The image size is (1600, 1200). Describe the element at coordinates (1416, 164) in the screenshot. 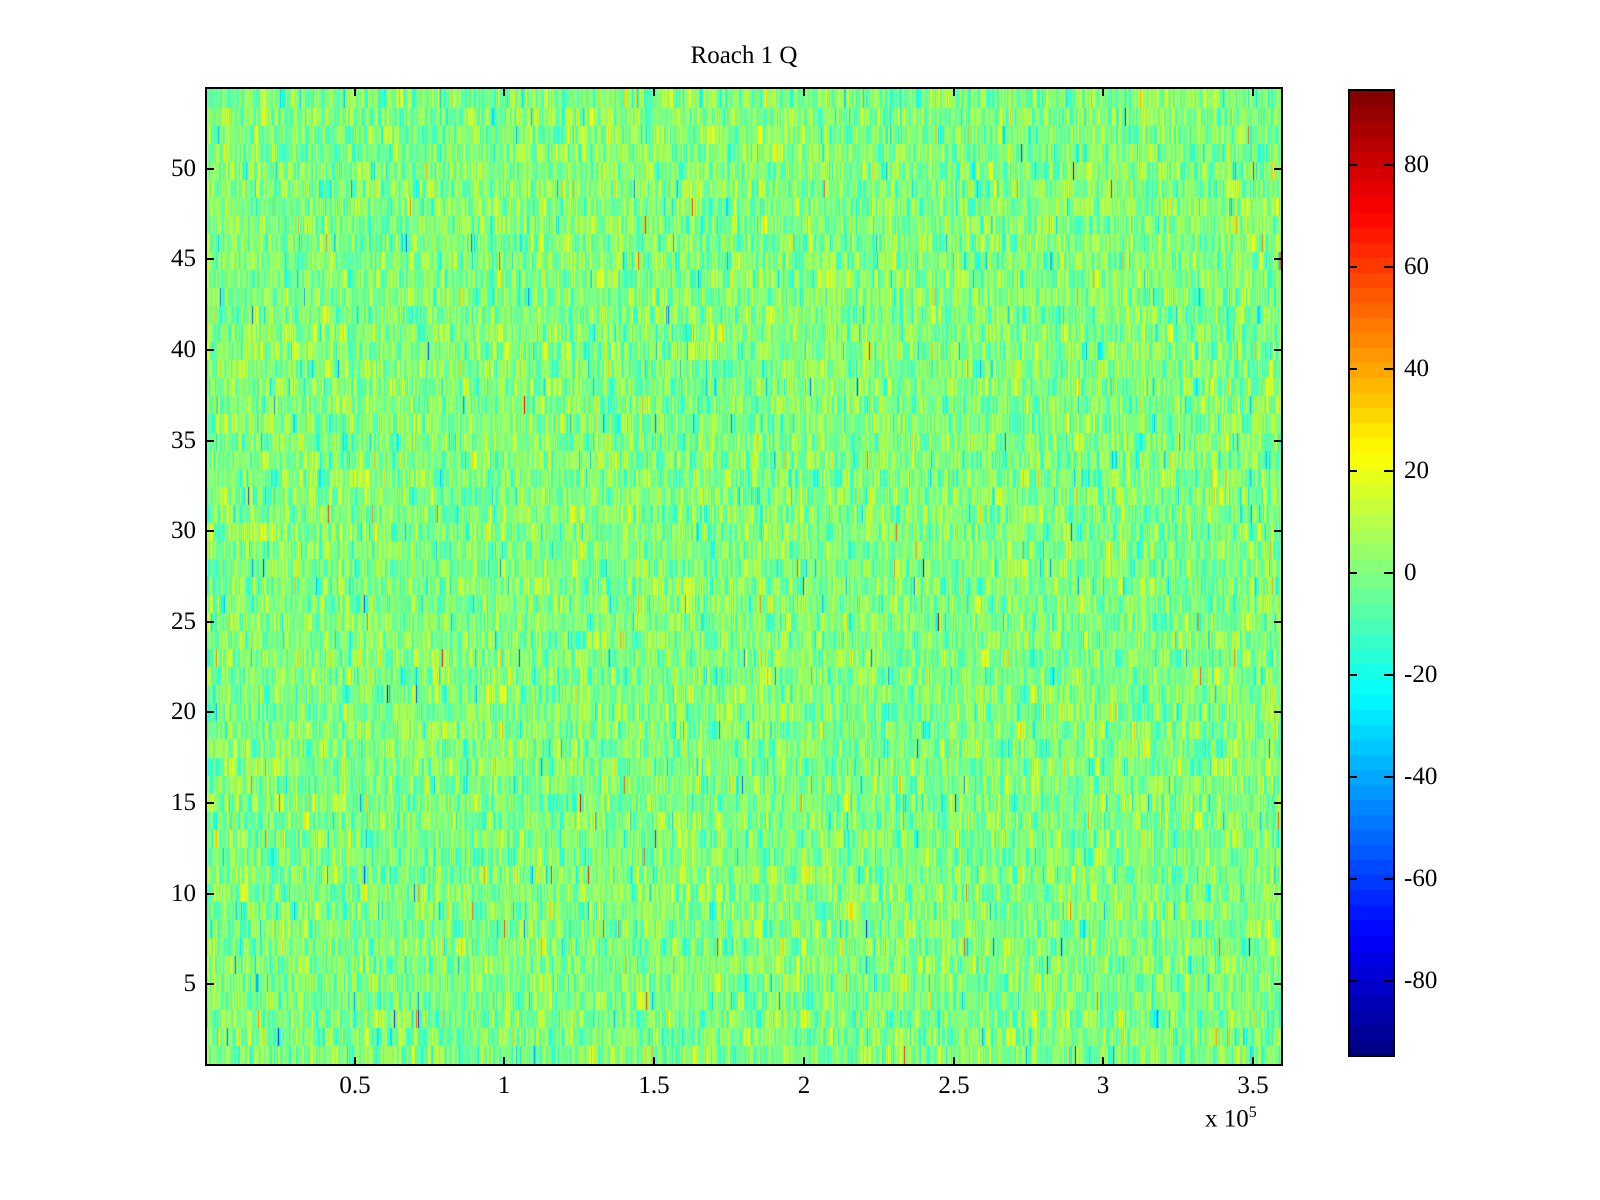

I see `colorbar-tick-label: 80` at that location.